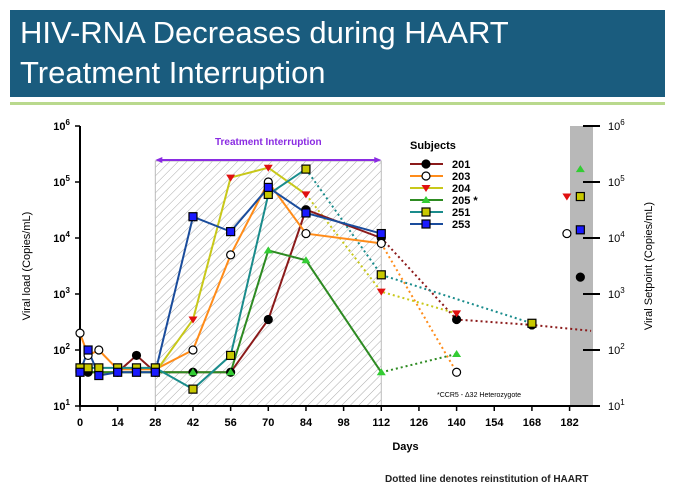  I want to click on legend-253-marker, so click(426, 224).